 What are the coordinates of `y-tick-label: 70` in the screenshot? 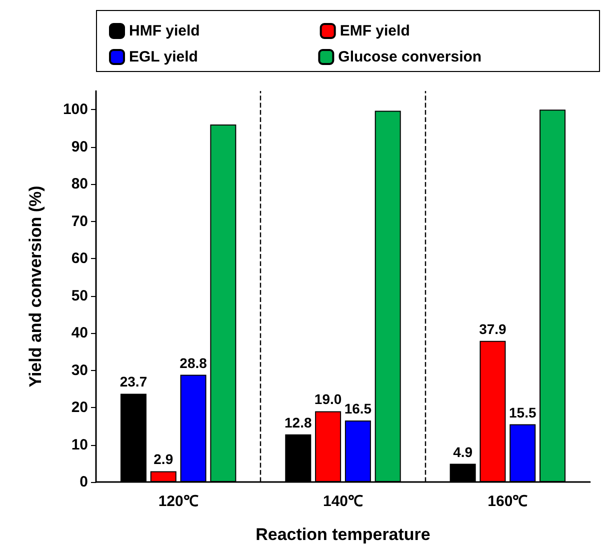 It's located at (79, 221).